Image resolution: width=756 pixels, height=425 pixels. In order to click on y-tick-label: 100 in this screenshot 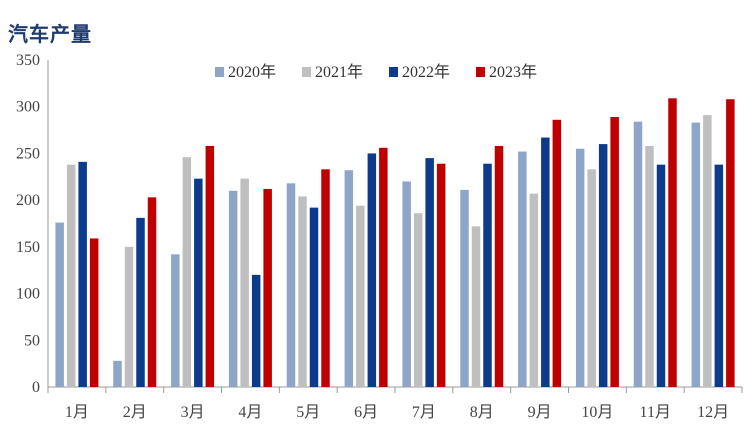, I will do `click(28, 294)`.